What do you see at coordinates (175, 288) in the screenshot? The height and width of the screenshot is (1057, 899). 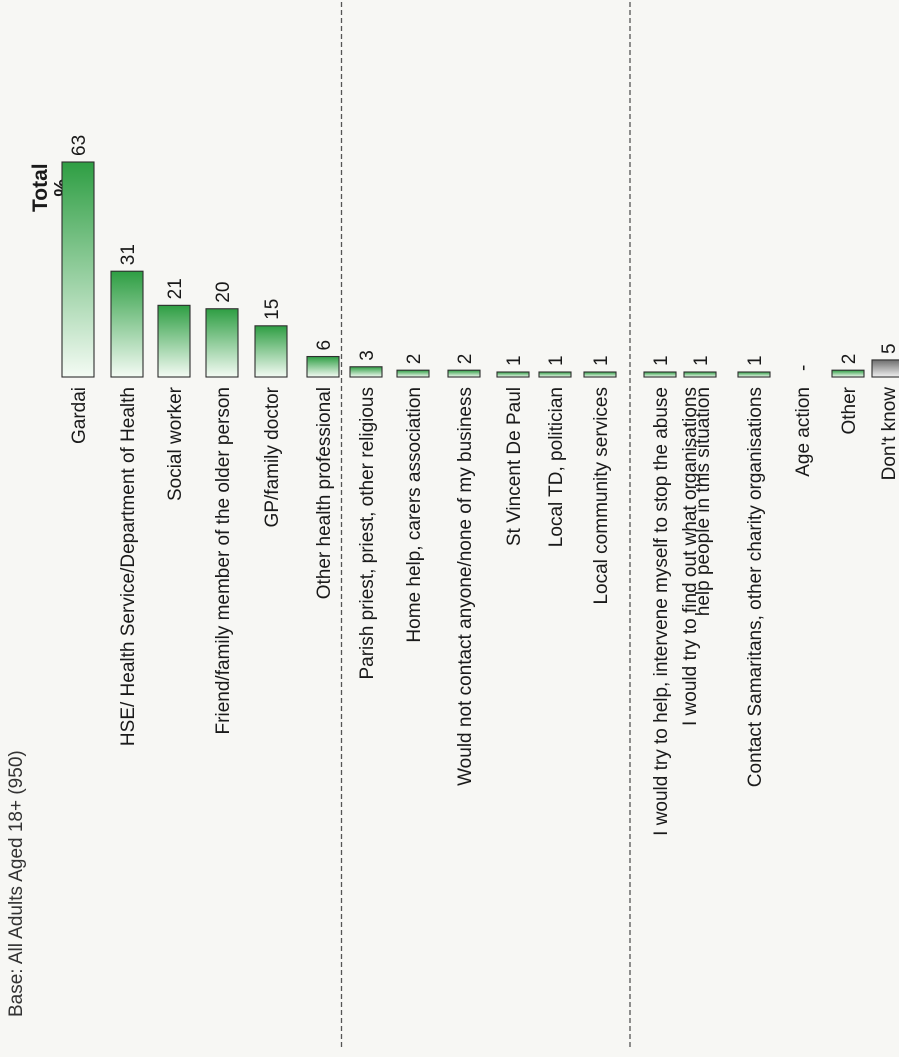 I see `value-label: 21` at bounding box center [175, 288].